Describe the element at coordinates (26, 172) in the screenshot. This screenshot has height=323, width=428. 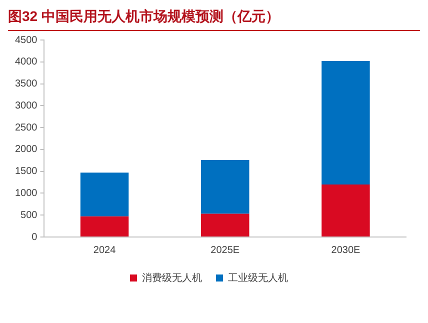
I see `y-tick-label: 1500` at that location.